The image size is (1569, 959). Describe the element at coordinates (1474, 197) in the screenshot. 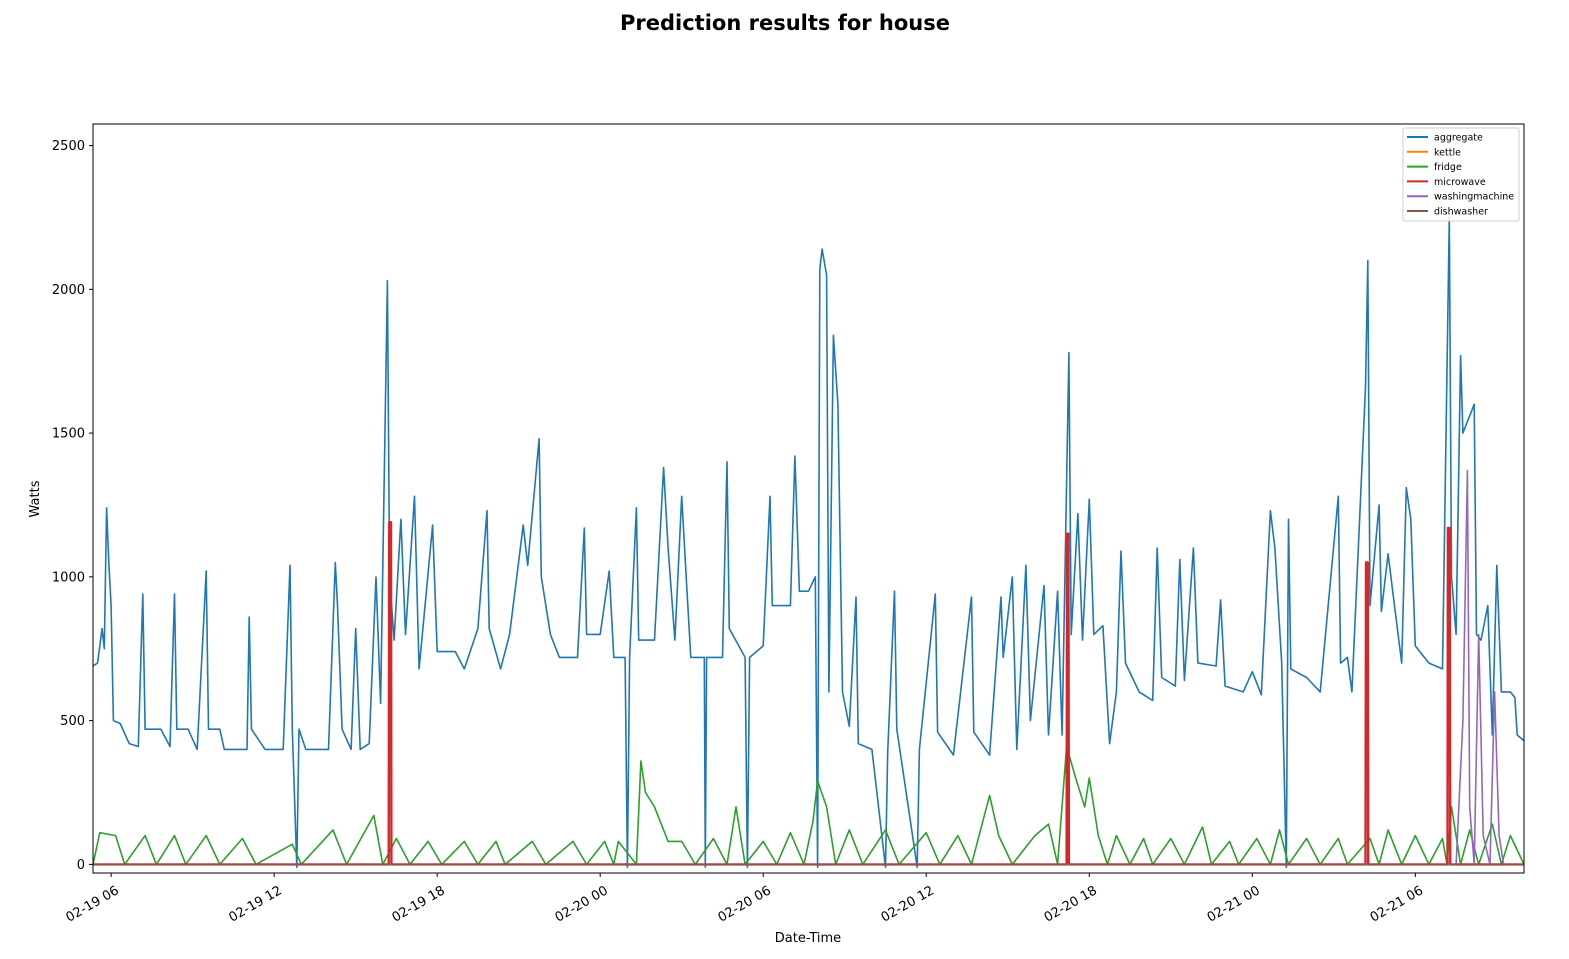

I see `legend-label-washingmachine: washingmachine` at that location.